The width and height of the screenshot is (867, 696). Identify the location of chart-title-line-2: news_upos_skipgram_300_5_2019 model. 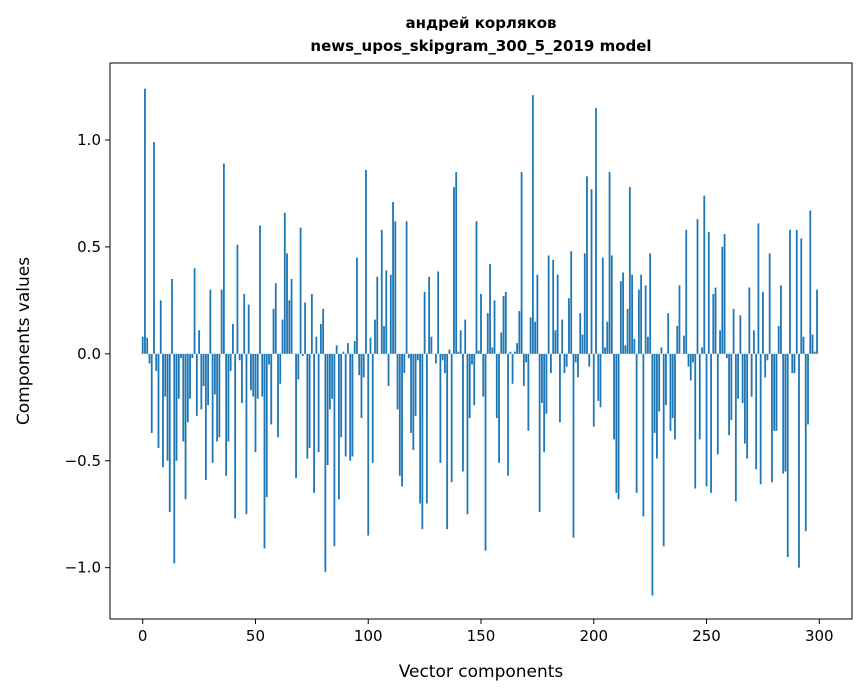
(480, 46).